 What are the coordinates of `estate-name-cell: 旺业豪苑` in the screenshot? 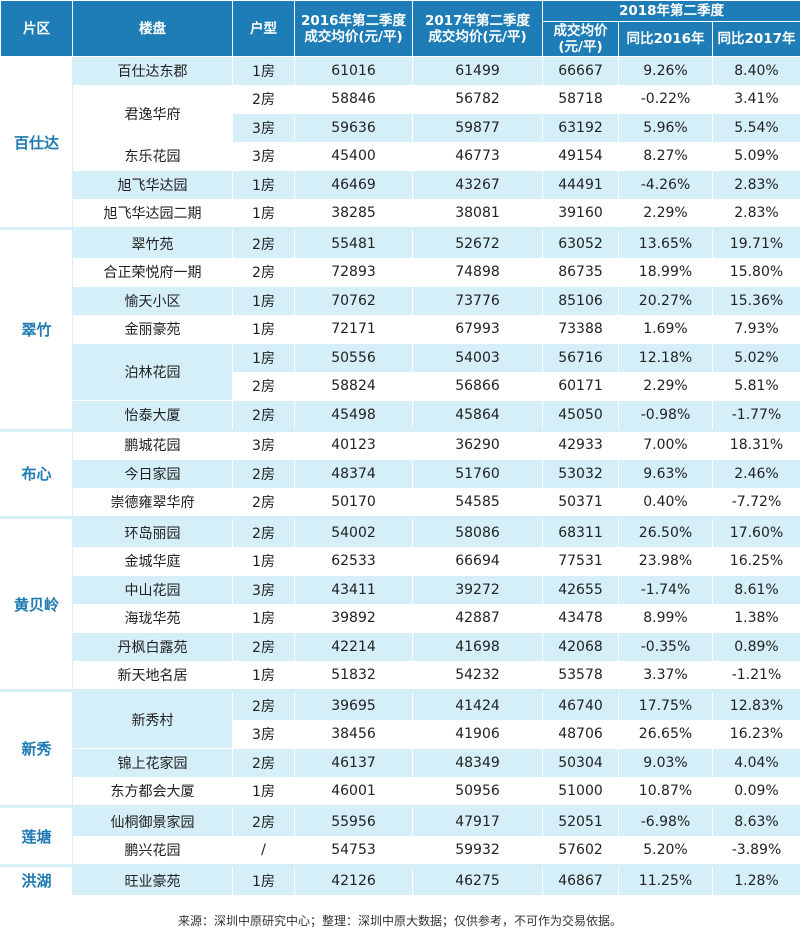 It's located at (152, 880).